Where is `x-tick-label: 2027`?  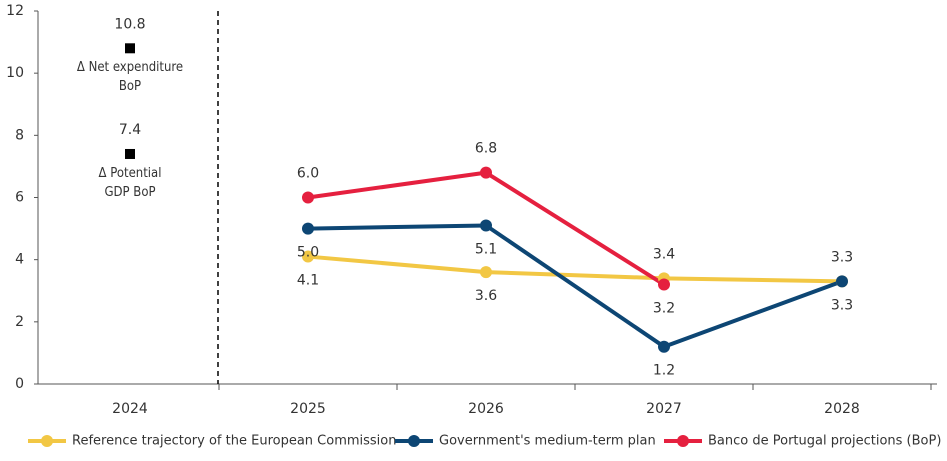
x-tick-label: 2027 is located at coordinates (664, 409).